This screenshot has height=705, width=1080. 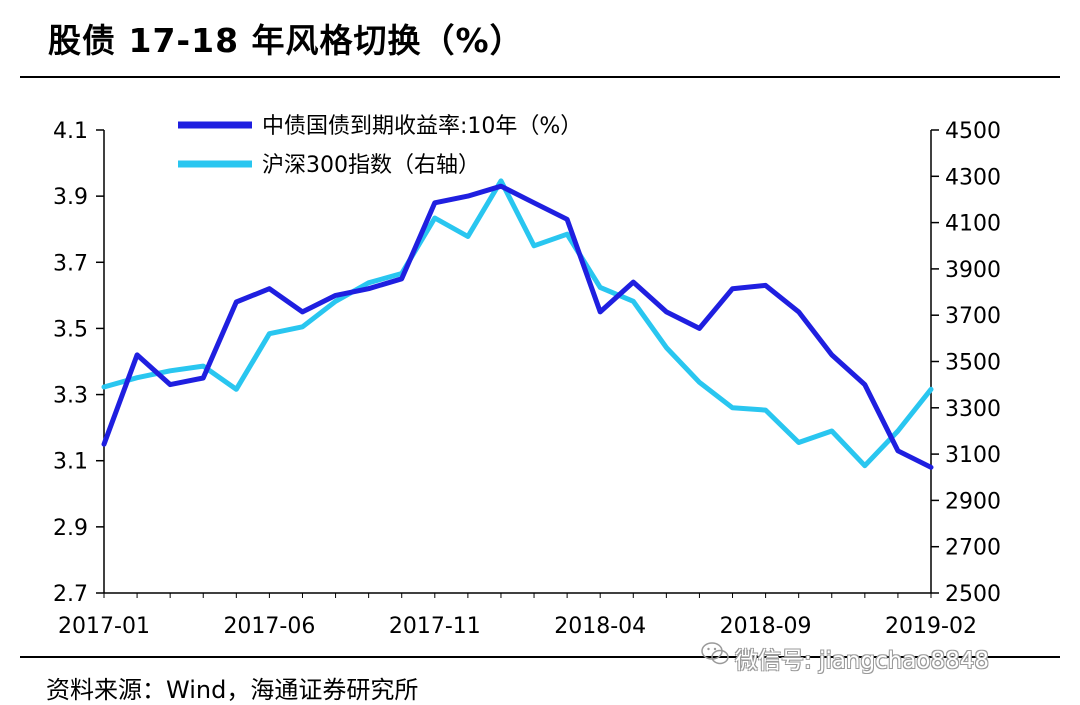 What do you see at coordinates (286, 40) in the screenshot?
I see `chart-title: 股债 17-18 年风格切换（%）` at bounding box center [286, 40].